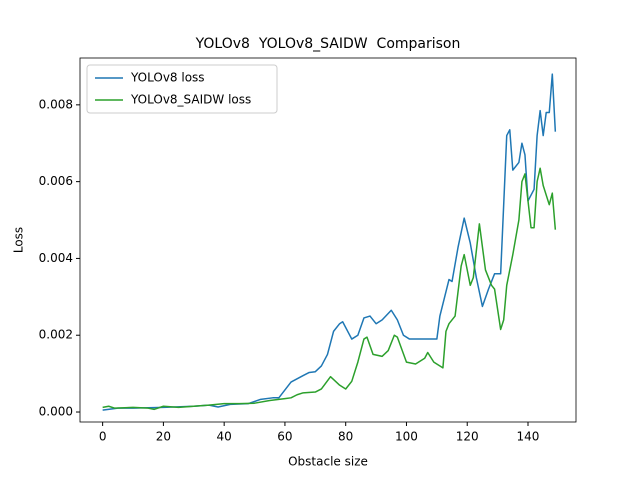  What do you see at coordinates (56, 335) in the screenshot?
I see `y-tick-label: 0.002` at bounding box center [56, 335].